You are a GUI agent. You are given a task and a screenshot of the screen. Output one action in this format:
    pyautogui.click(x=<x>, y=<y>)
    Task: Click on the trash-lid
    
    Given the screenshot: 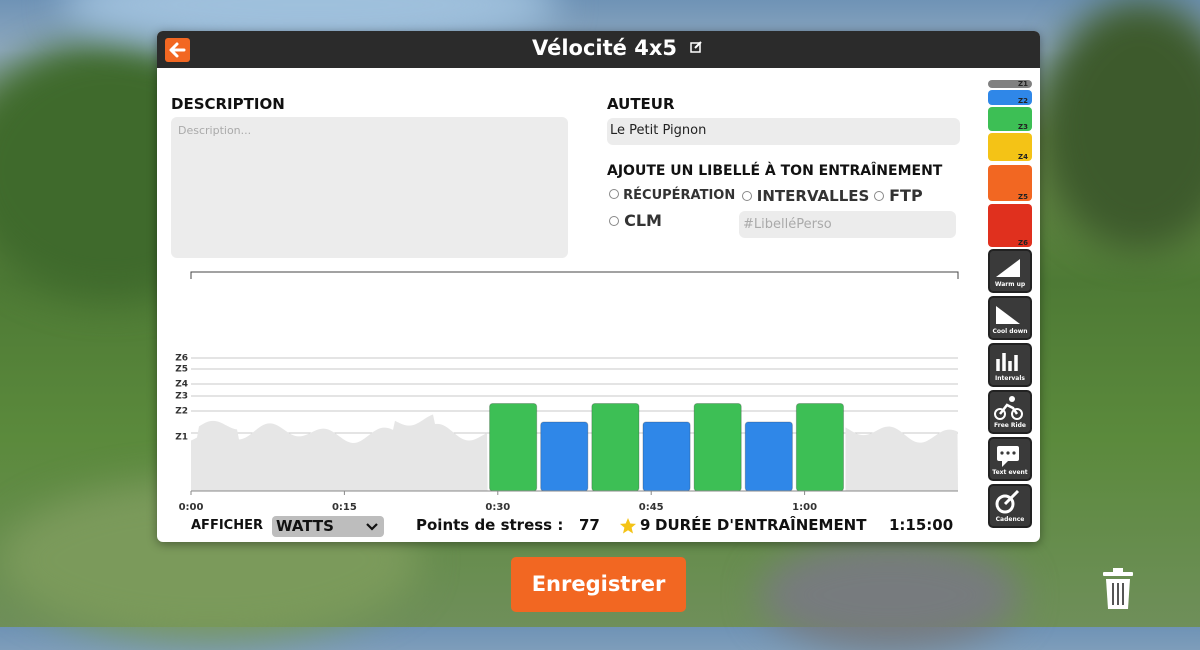 What is the action you would take?
    pyautogui.click(x=1118, y=574)
    